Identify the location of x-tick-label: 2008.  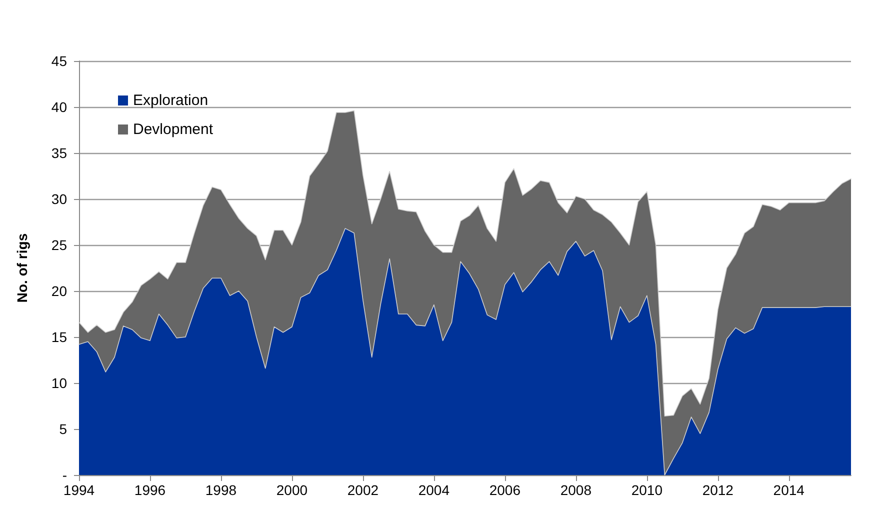
(576, 490).